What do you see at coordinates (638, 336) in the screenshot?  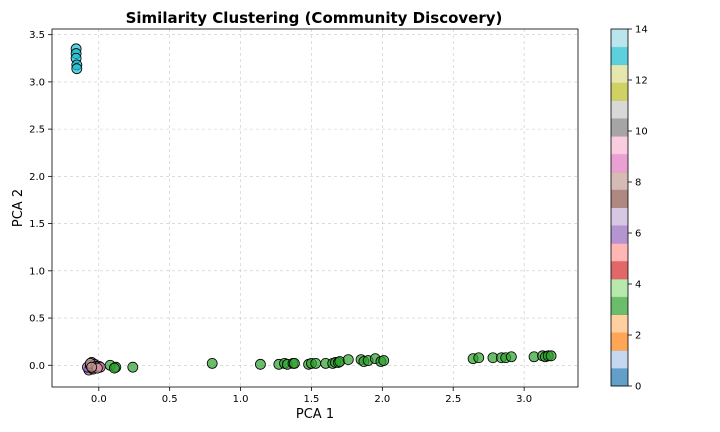 I see `colorbar-tick-label: 2` at bounding box center [638, 336].